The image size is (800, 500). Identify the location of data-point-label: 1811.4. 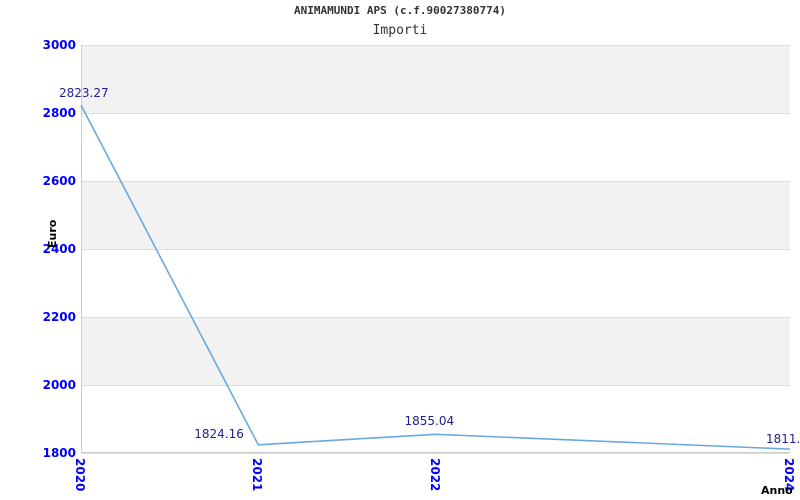
(783, 439).